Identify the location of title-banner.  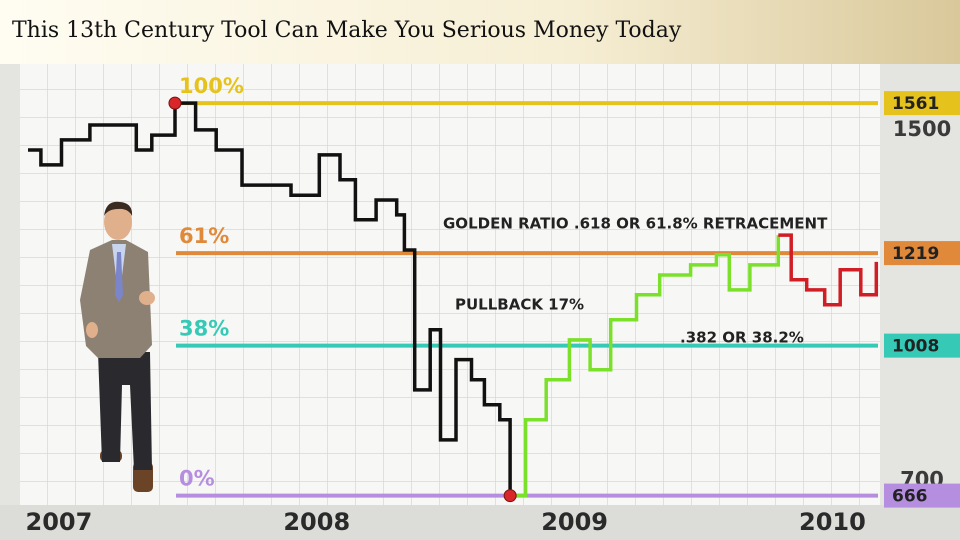
(480, 32).